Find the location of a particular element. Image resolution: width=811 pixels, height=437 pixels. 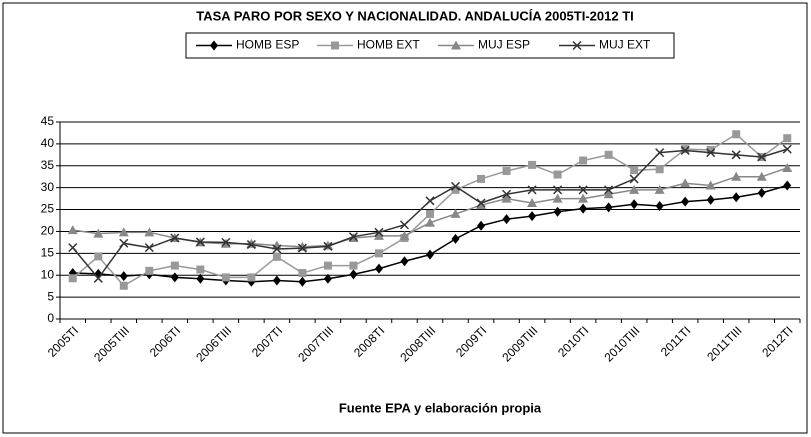

y-tick-label: 15 is located at coordinates (48, 253).